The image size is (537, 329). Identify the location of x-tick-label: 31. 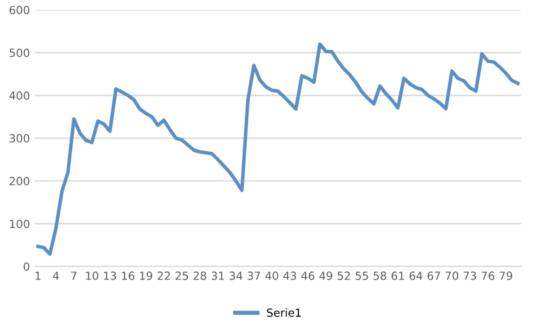
(218, 276).